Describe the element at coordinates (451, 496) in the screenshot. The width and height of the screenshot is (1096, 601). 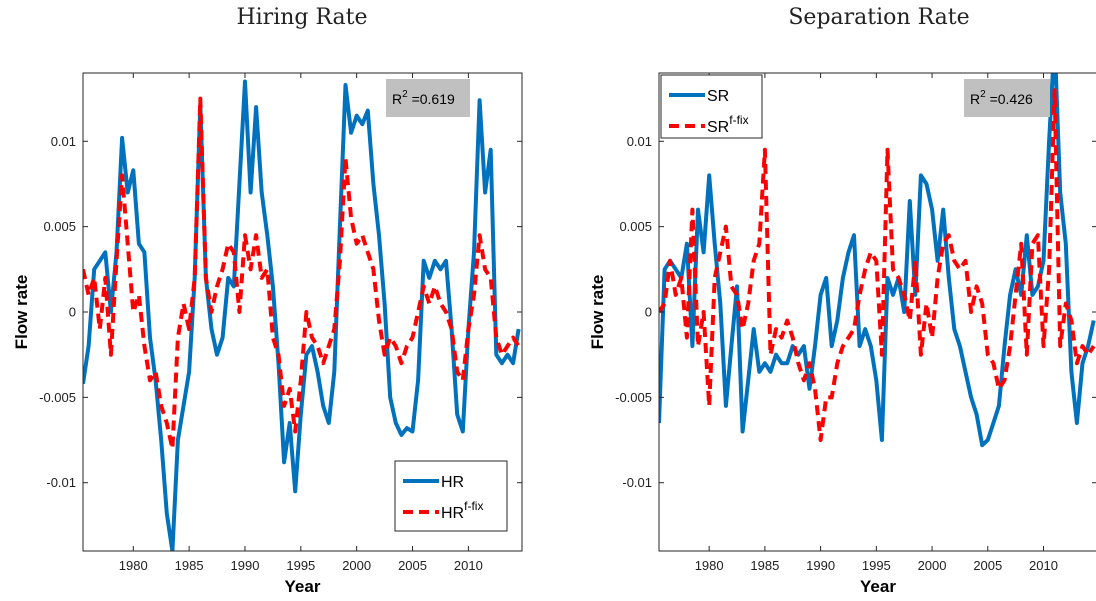
I see `legend: HR HRf-fix` at that location.